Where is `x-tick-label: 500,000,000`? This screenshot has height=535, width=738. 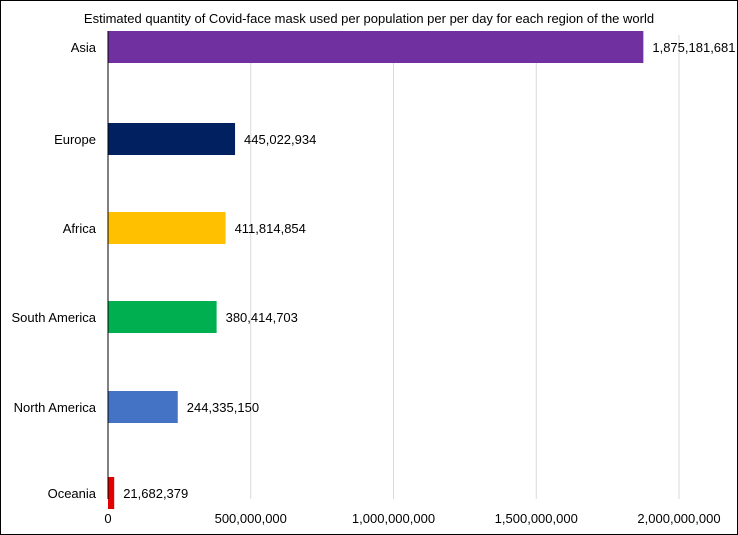
x-tick-label: 500,000,000 is located at coordinates (251, 518).